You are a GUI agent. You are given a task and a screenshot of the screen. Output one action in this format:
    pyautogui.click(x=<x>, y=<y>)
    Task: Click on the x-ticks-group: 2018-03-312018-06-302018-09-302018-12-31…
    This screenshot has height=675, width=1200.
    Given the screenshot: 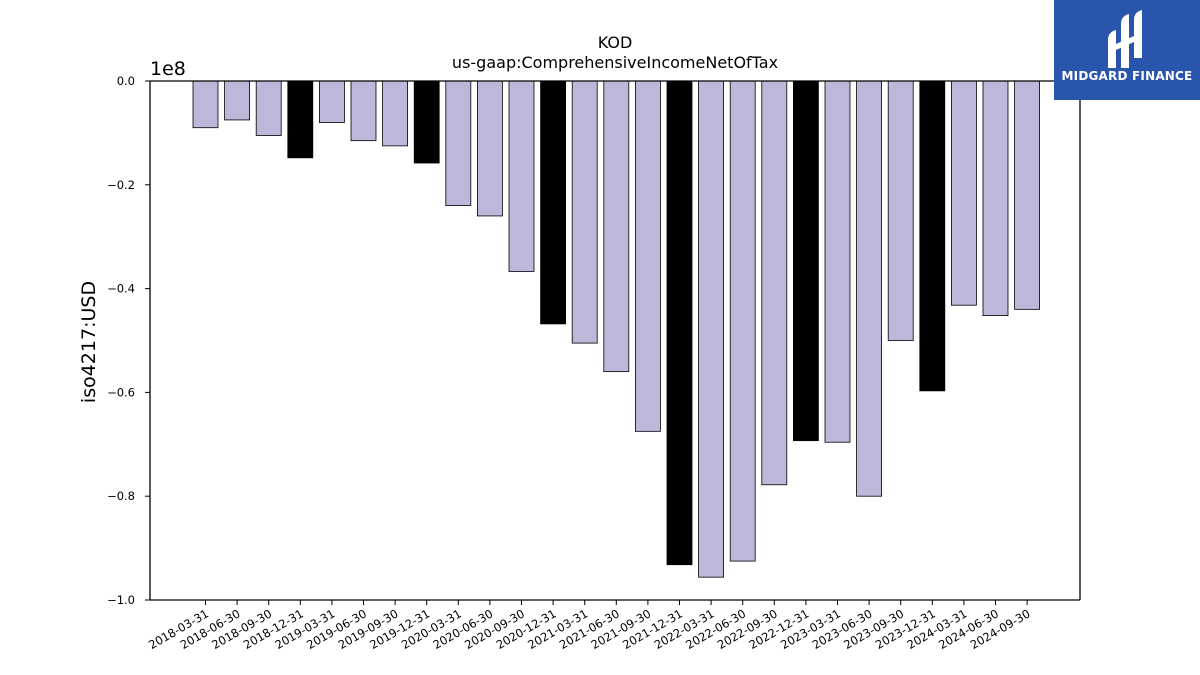 What is the action you would take?
    pyautogui.click(x=589, y=626)
    